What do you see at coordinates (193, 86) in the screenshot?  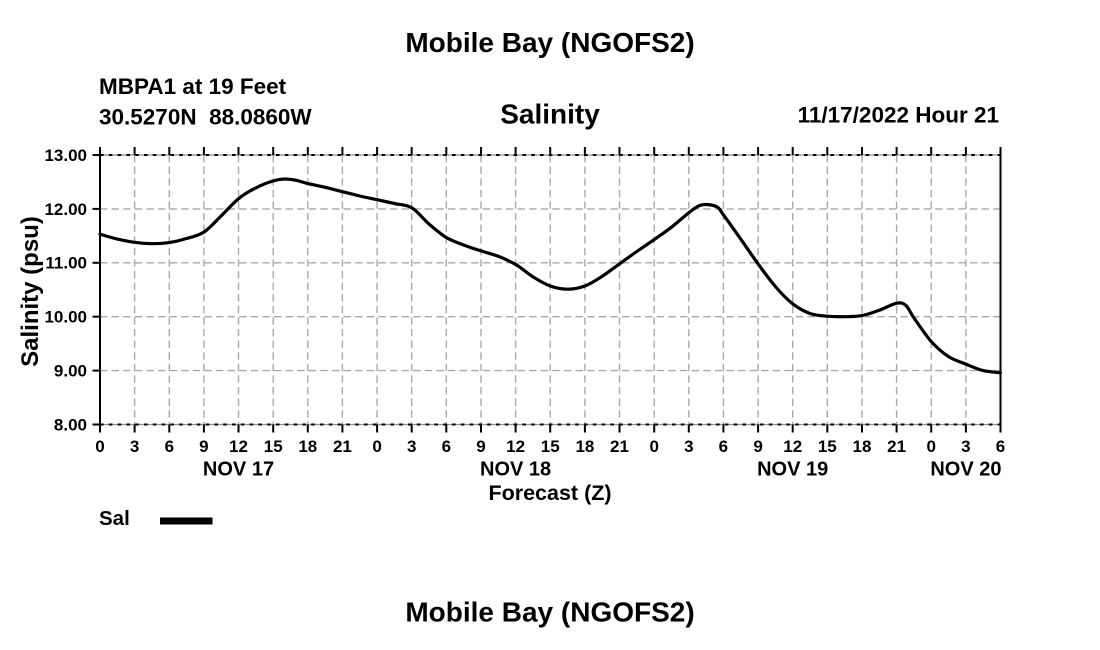 I see `svg-text: MBPA1 at 19 Feet` at bounding box center [193, 86].